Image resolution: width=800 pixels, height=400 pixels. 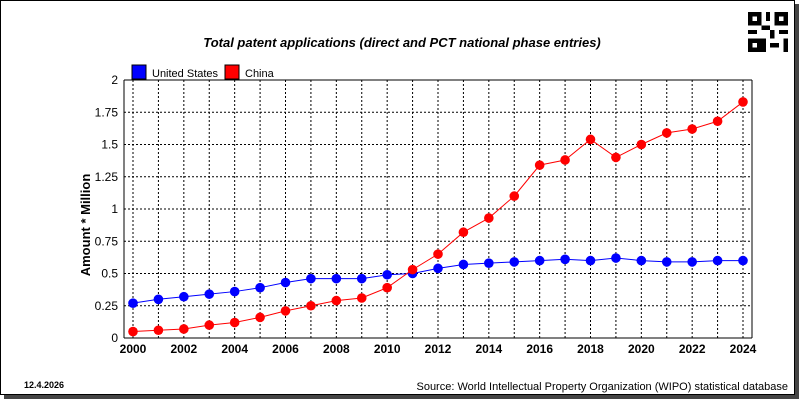 What do you see at coordinates (109, 145) in the screenshot?
I see `y-tick-label: 1.5` at bounding box center [109, 145].